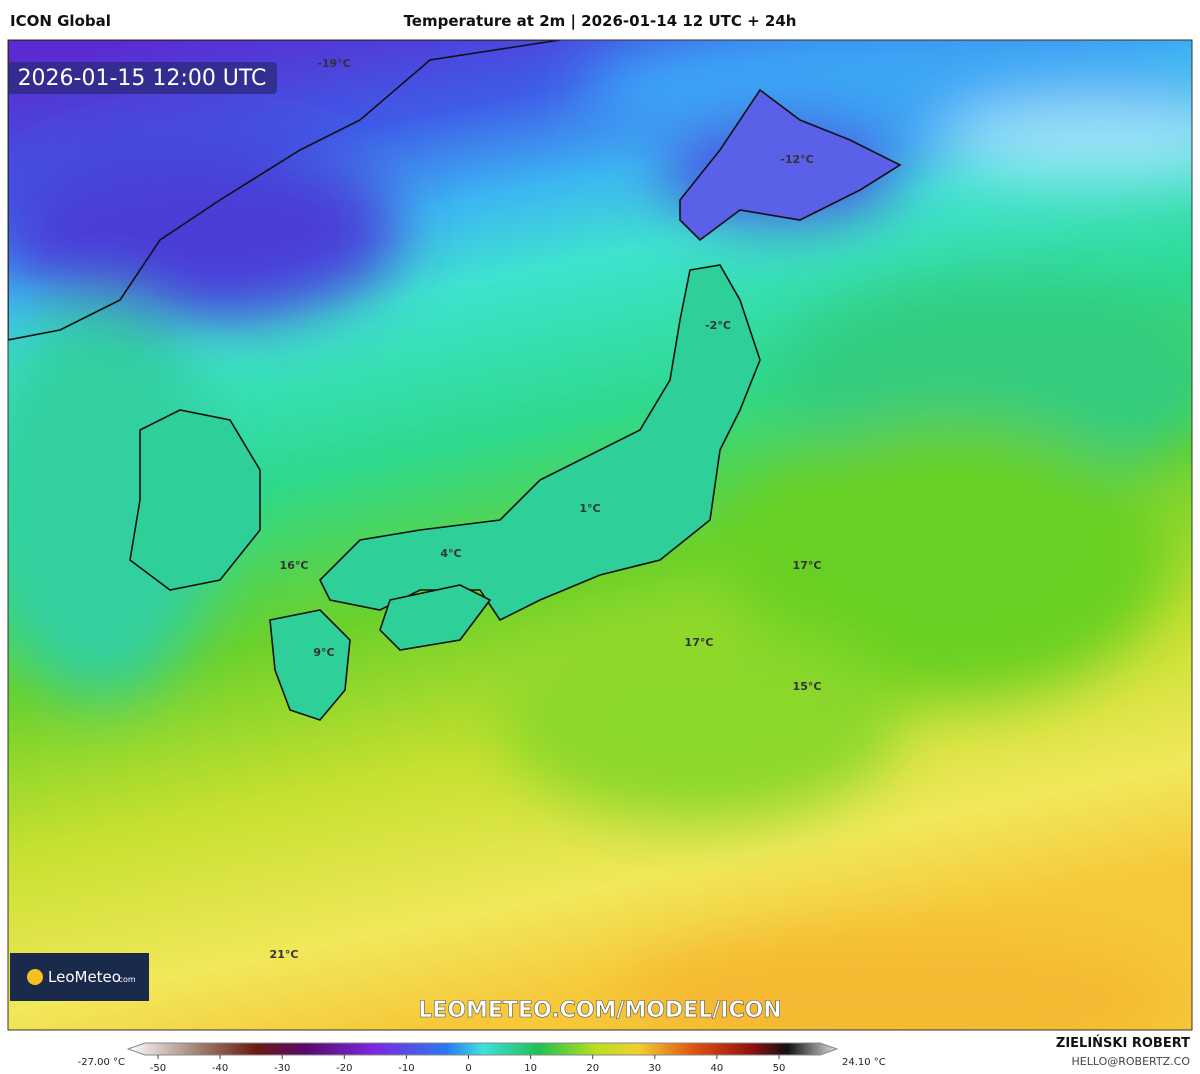  Describe the element at coordinates (1123, 1043) in the screenshot. I see `footer-author: ZIELIŃSKI ROBERT` at that location.